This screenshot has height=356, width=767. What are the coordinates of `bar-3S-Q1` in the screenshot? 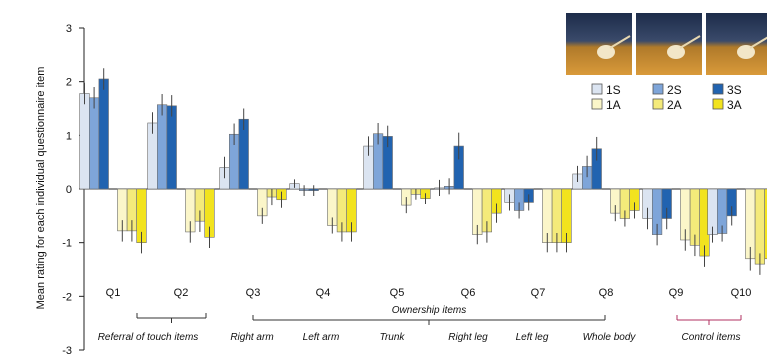 It's located at (103, 134).